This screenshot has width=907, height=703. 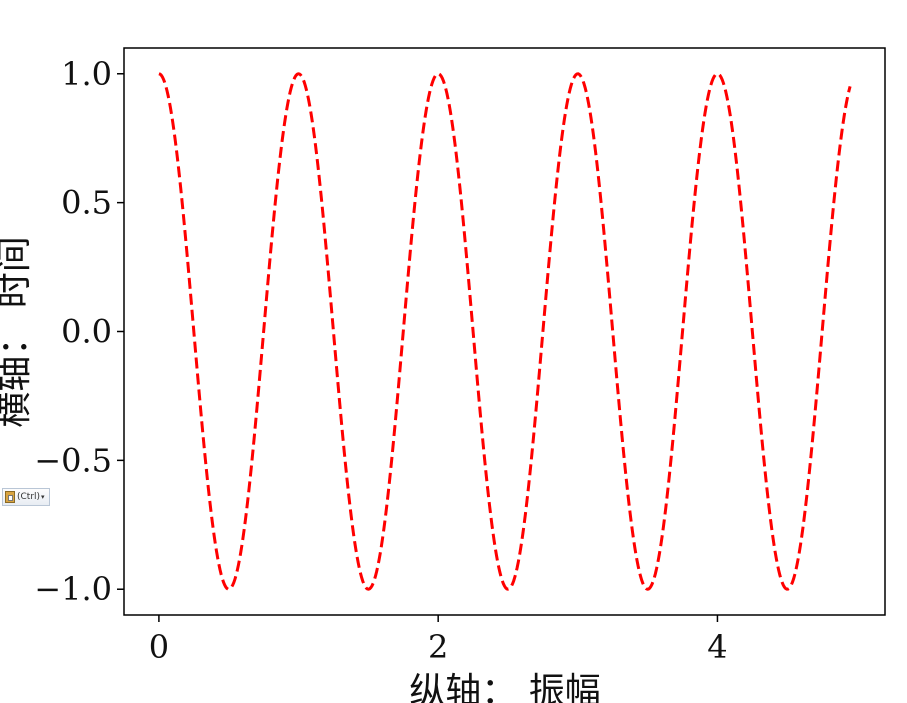 What do you see at coordinates (504, 687) in the screenshot?
I see `x-axis-label: 纵轴： 振幅` at bounding box center [504, 687].